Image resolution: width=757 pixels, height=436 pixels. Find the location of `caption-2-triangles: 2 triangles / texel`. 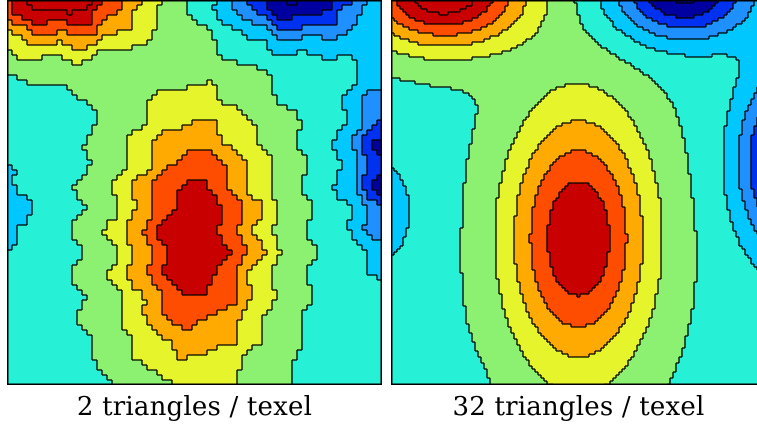

caption-2-triangles: 2 triangles / texel is located at coordinates (194, 407).